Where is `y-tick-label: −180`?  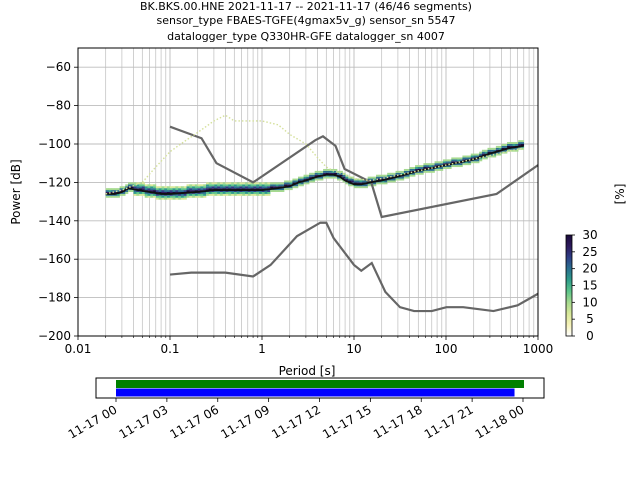 y-tick-label: −180 is located at coordinates (54, 298).